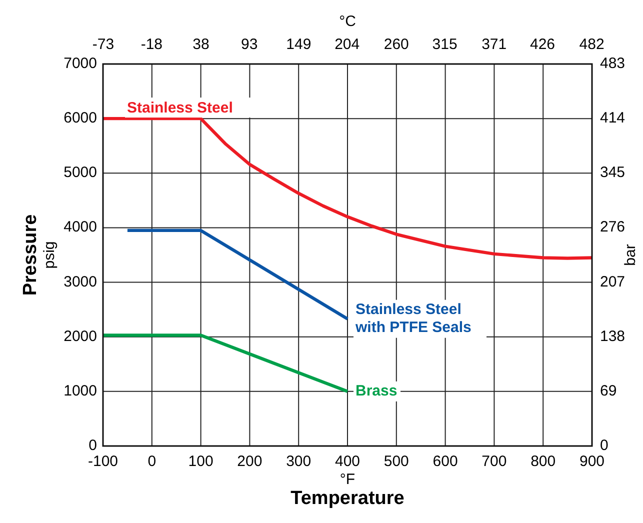 This screenshot has height=523, width=643. What do you see at coordinates (151, 44) in the screenshot?
I see `x2-tick-label: -18` at bounding box center [151, 44].